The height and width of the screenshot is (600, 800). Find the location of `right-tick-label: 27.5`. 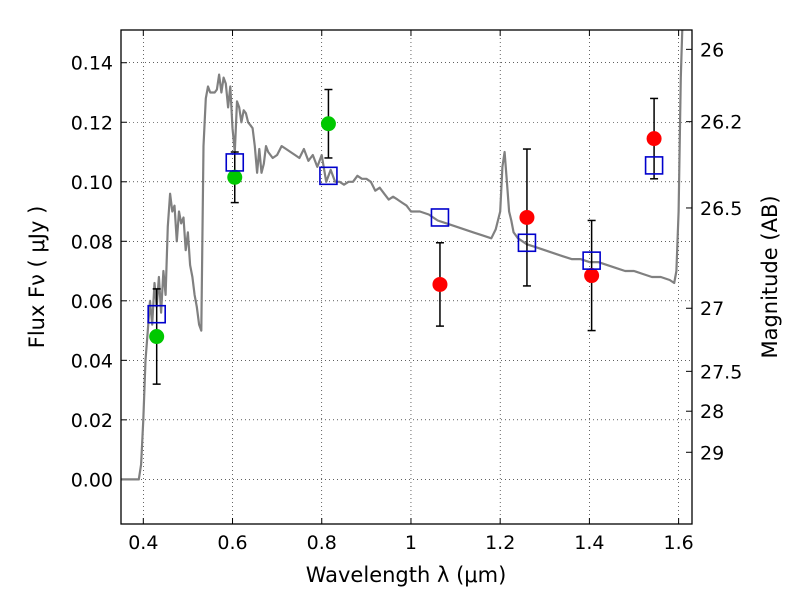

right-tick-label: 27.5 is located at coordinates (721, 372).